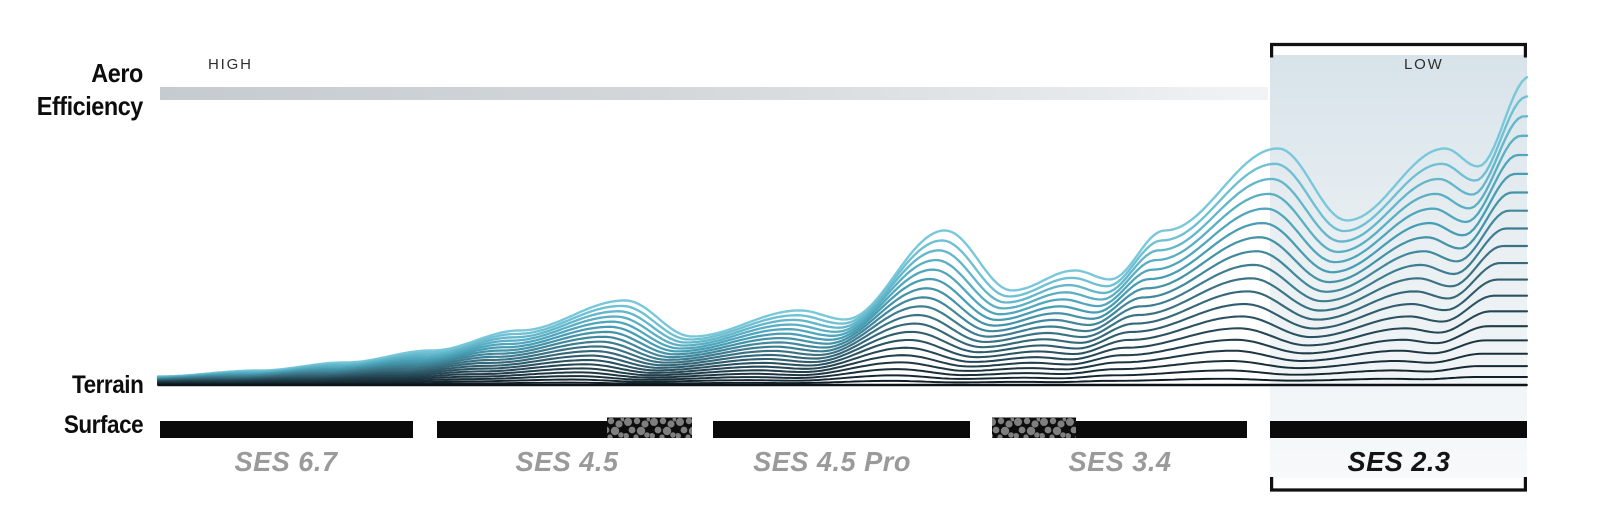 Image resolution: width=1600 pixels, height=522 pixels. Describe the element at coordinates (1424, 64) in the screenshot. I see `aero-low-label: LOW` at that location.